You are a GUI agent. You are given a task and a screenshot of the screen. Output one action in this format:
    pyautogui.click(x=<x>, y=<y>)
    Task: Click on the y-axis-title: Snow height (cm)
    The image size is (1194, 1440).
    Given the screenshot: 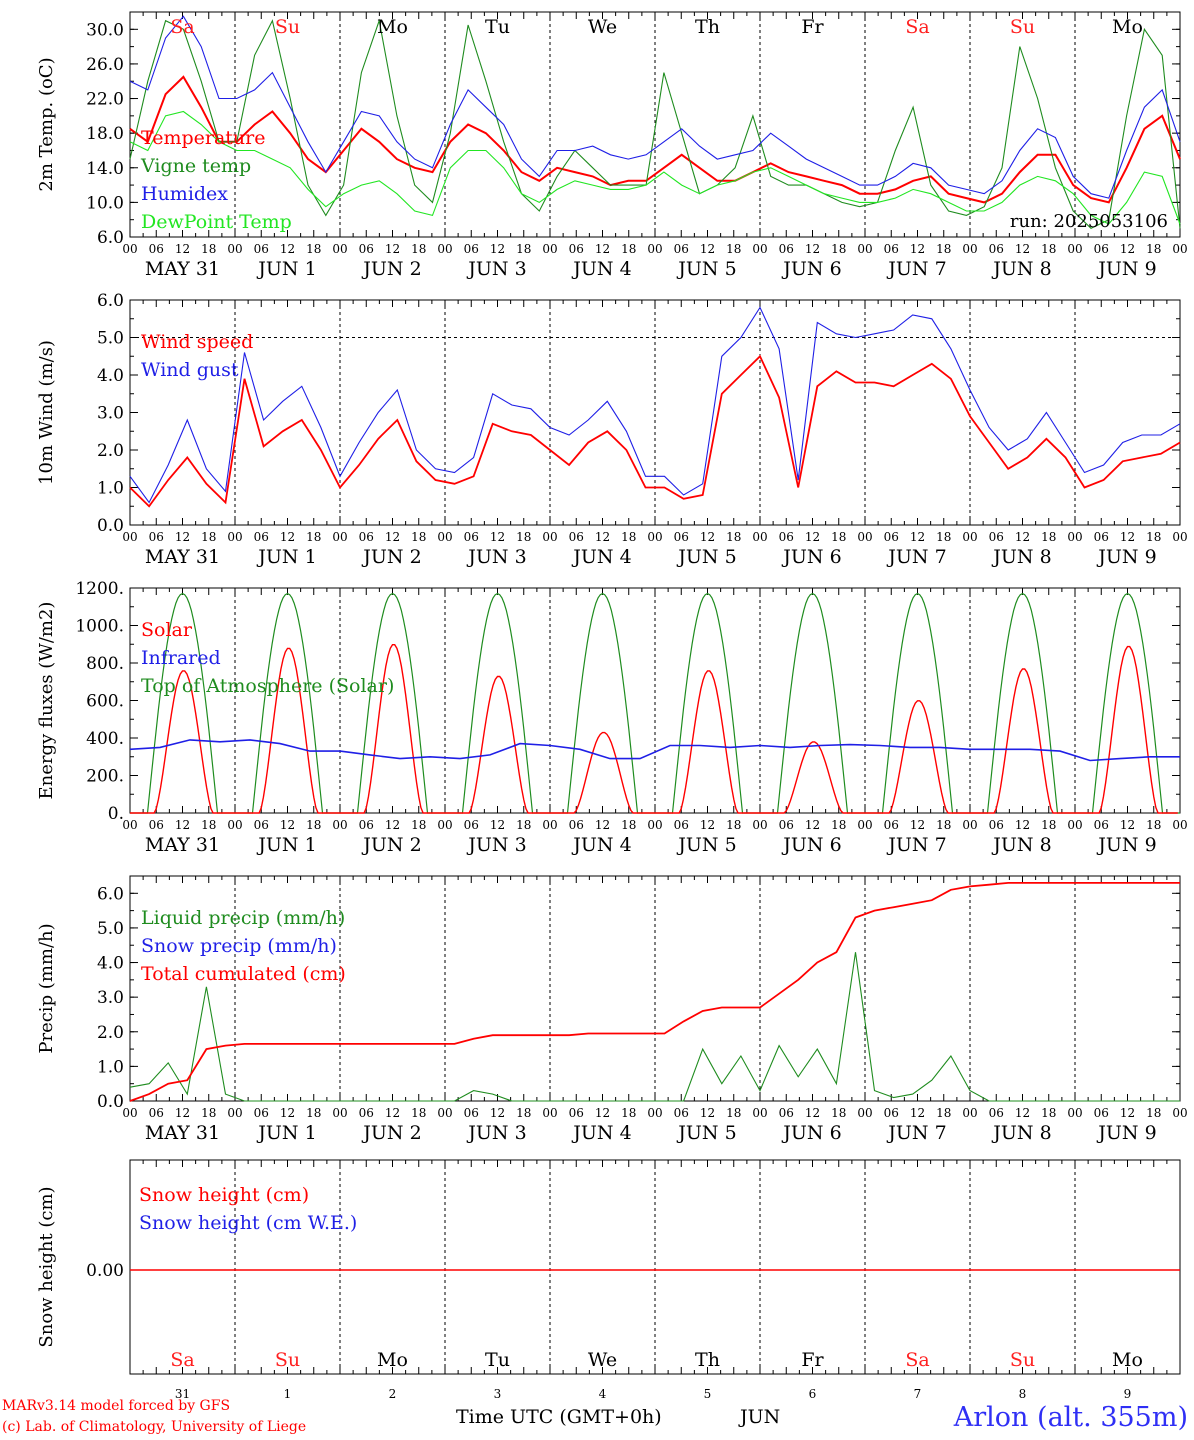 What is the action you would take?
    pyautogui.click(x=46, y=1266)
    